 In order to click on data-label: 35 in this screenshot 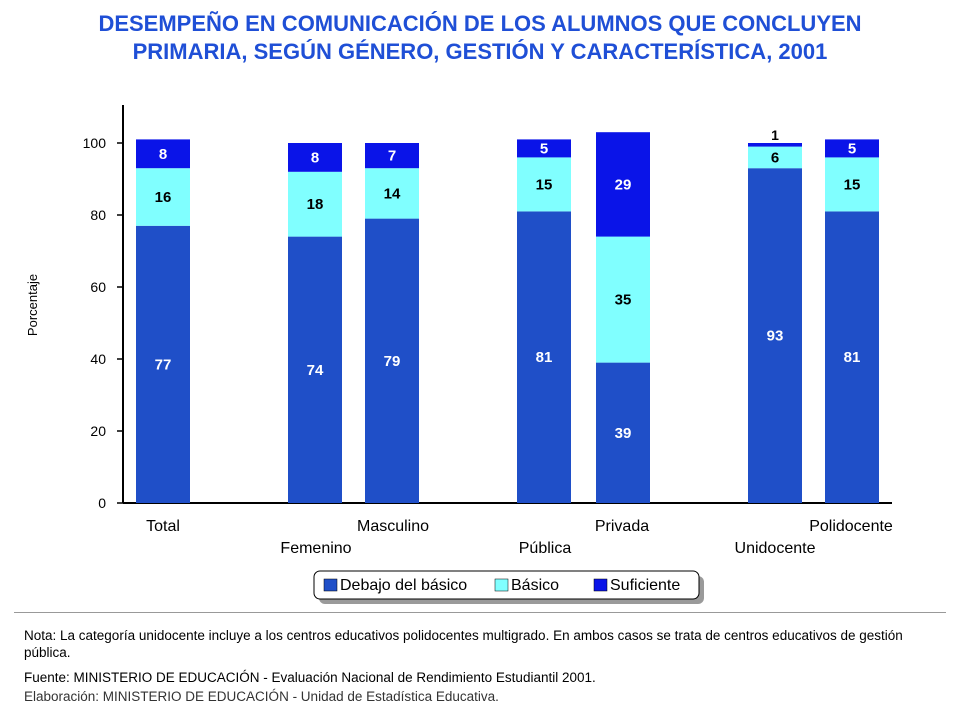, I will do `click(623, 300)`.